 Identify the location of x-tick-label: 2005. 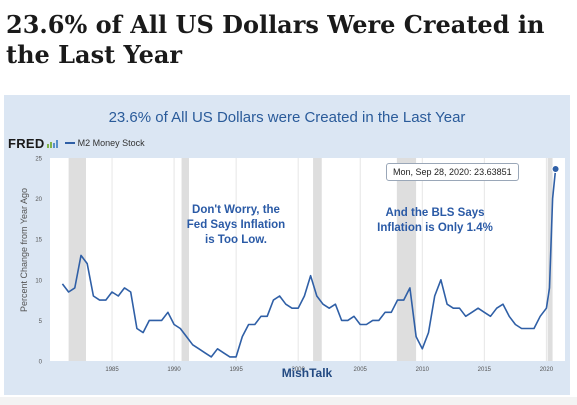
(361, 370).